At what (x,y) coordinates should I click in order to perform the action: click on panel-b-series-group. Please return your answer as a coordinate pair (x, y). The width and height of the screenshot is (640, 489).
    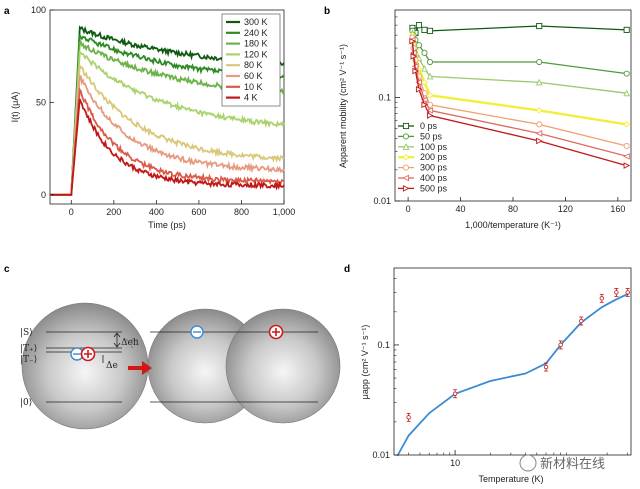
    Looking at the image, I should click on (519, 95).